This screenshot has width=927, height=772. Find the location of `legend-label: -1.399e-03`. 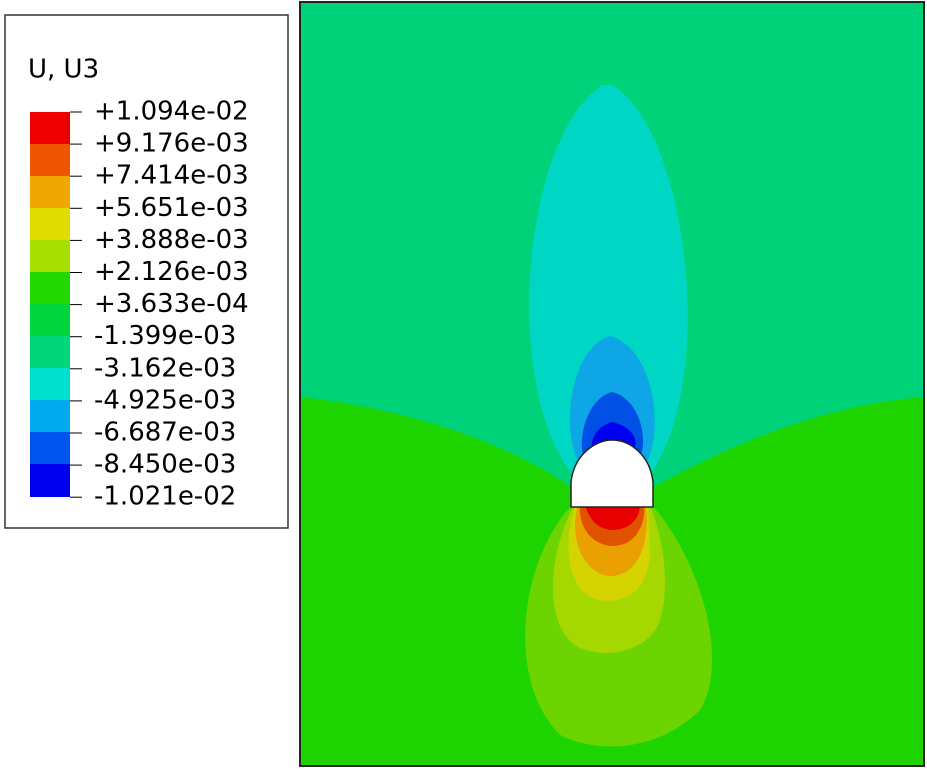

legend-label: -1.399e-03 is located at coordinates (165, 336).